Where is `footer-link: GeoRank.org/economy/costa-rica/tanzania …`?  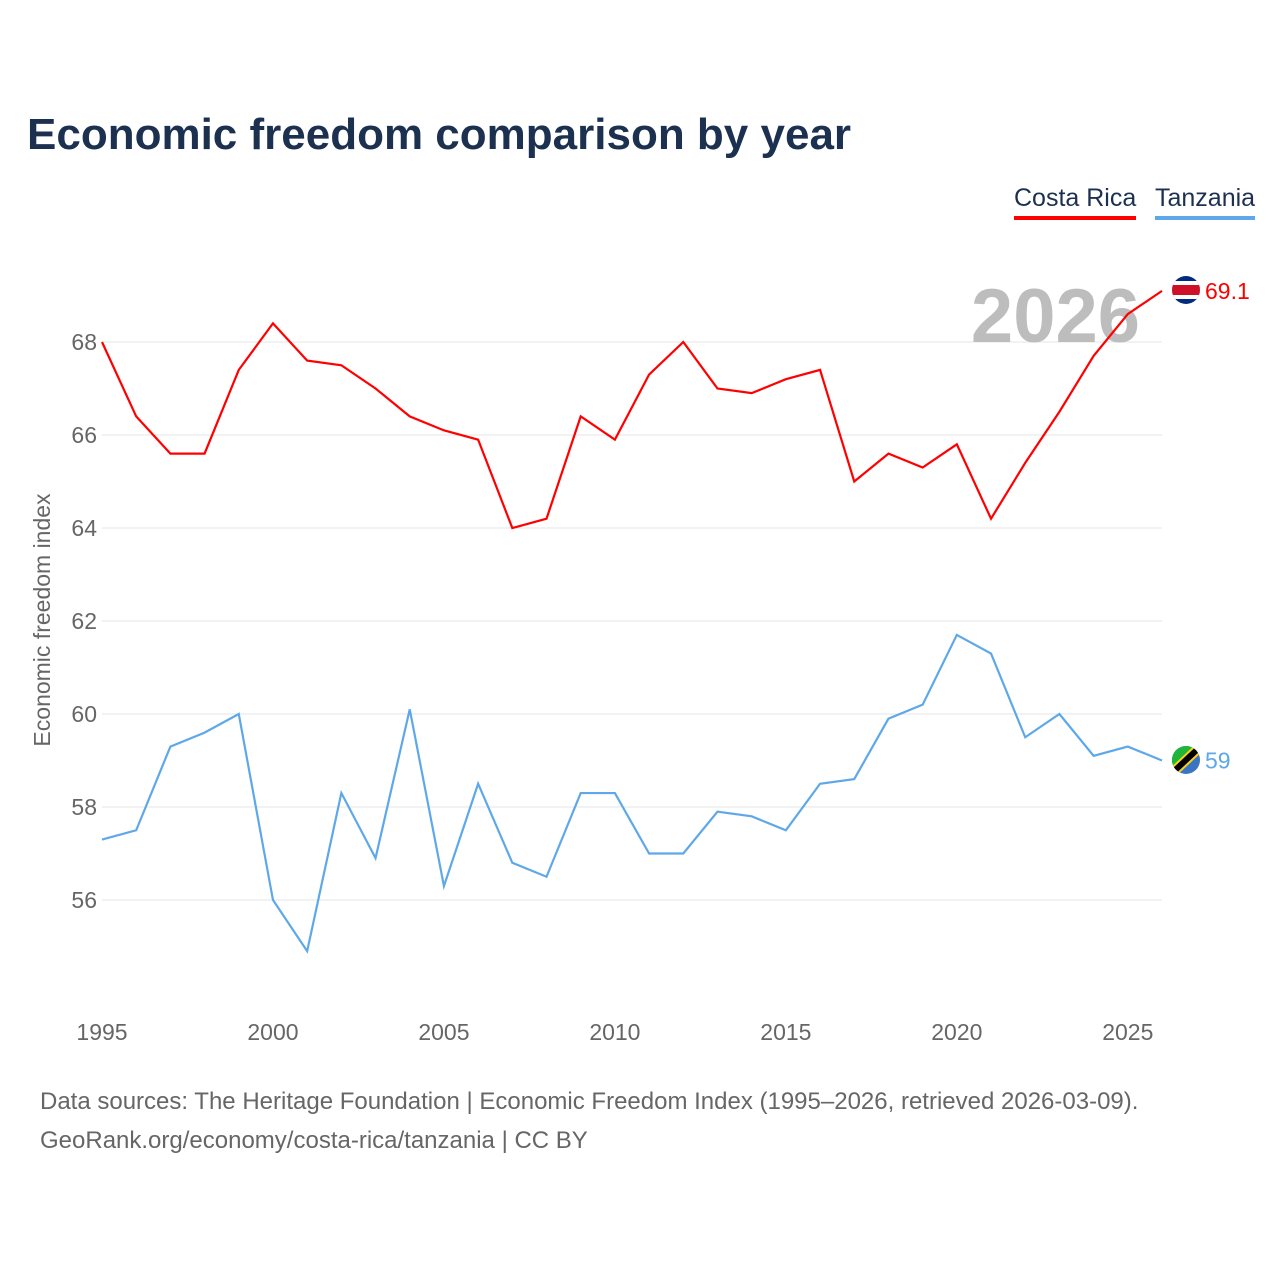 footer-link: GeoRank.org/economy/costa-rica/tanzania … is located at coordinates (314, 1140).